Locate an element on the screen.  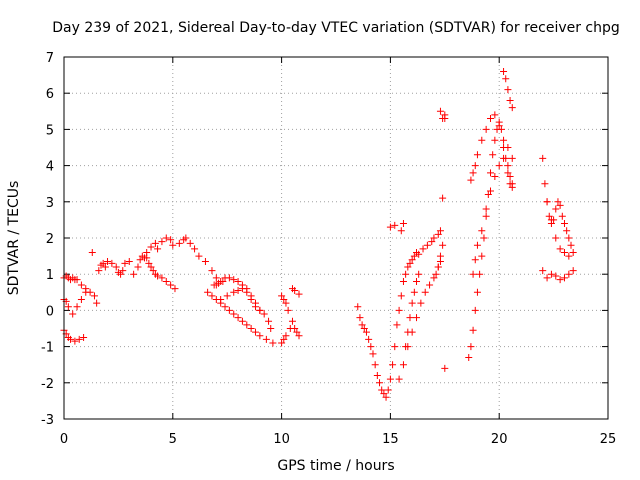
y-tick-label: 2 is located at coordinates (50, 239).